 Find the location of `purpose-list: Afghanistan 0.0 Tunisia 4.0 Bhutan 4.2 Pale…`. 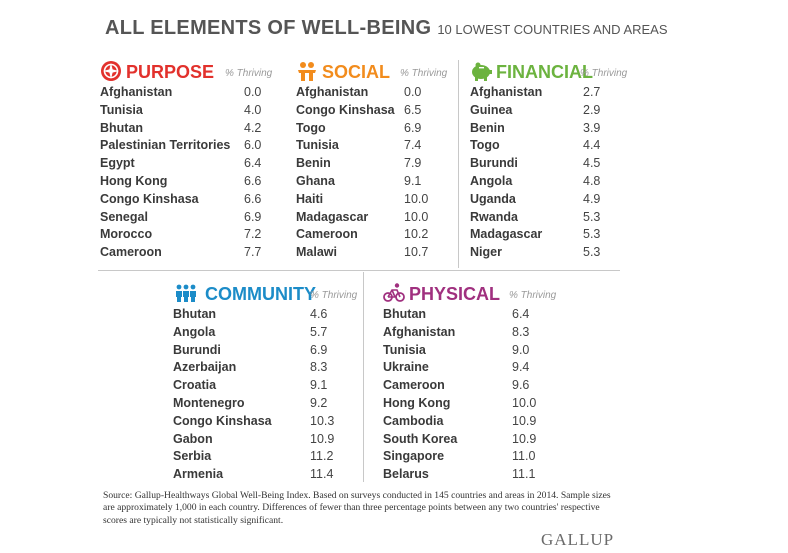

purpose-list: Afghanistan 0.0 Tunisia 4.0 Bhutan 4.2 Pale… is located at coordinates (185, 173).